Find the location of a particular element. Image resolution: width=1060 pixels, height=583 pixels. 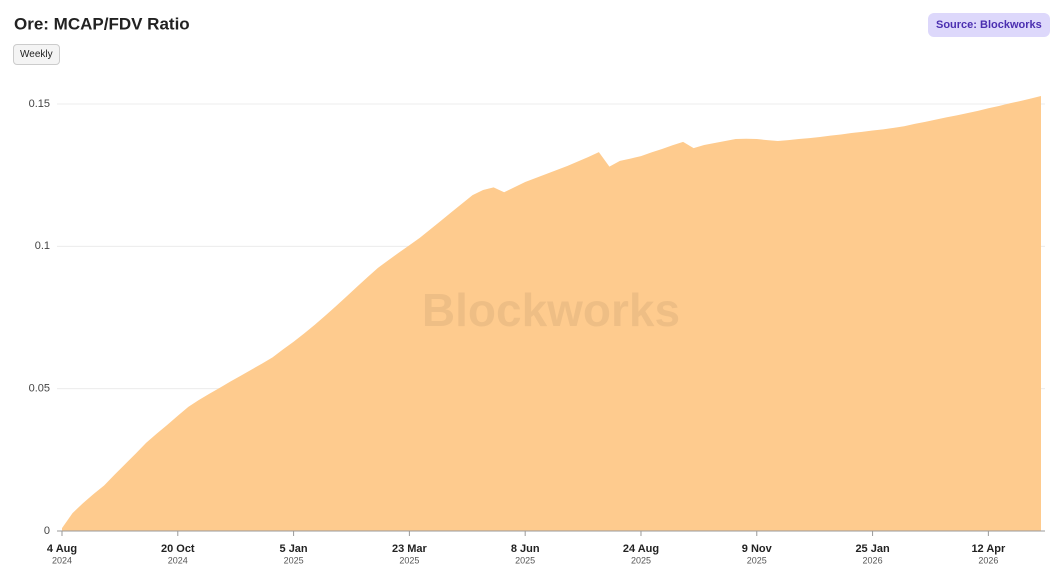

x-tick-label: 8 Jun is located at coordinates (525, 549).